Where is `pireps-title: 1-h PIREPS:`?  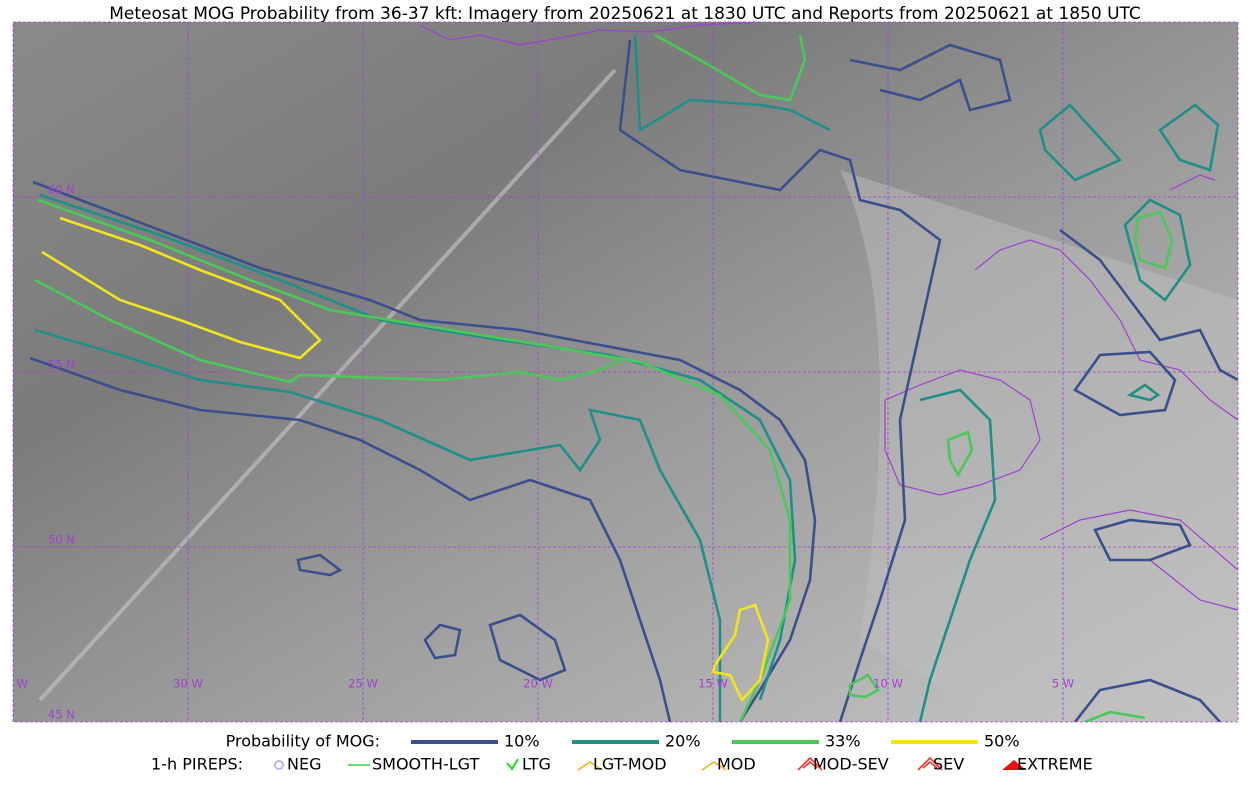 pireps-title: 1-h PIREPS: is located at coordinates (197, 764).